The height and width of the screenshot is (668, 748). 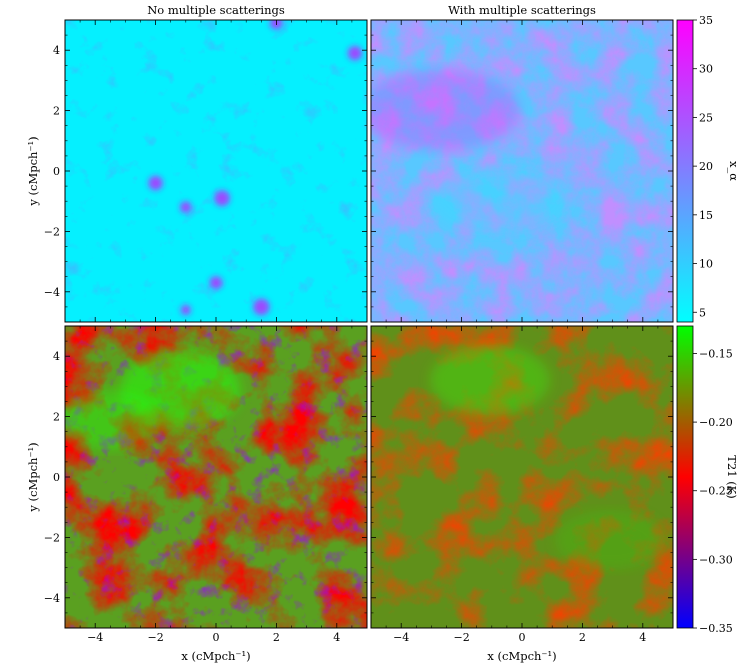 I want to click on colorbar-tick-label: 25, so click(x=706, y=117).